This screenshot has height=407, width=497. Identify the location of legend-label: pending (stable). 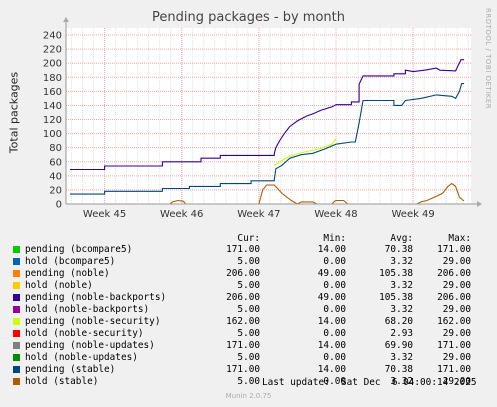
(70, 369).